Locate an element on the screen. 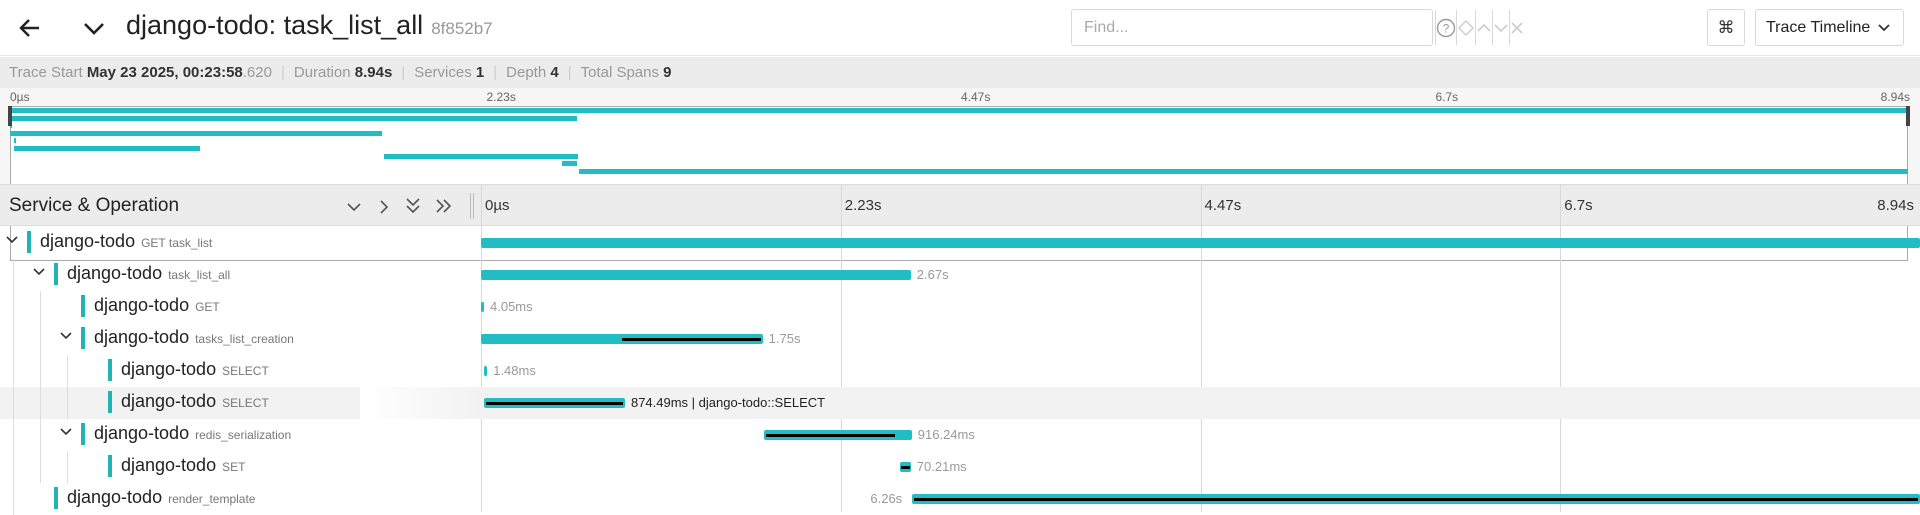 Image resolution: width=1920 pixels, height=515 pixels. span-row: django-todo render_template 6.26s is located at coordinates (960, 499).